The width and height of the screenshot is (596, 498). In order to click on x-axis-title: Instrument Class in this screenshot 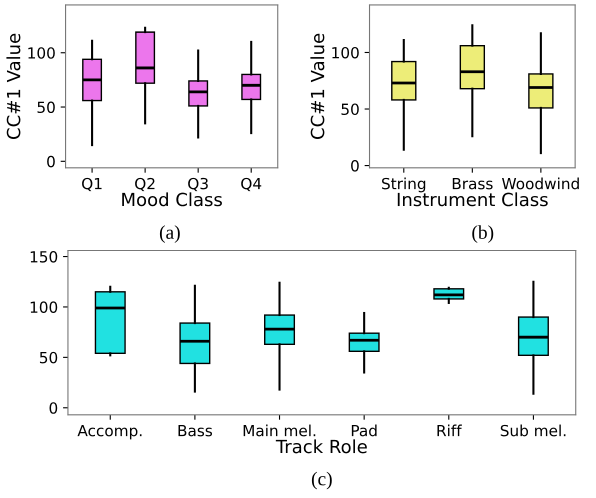, I will do `click(473, 199)`.